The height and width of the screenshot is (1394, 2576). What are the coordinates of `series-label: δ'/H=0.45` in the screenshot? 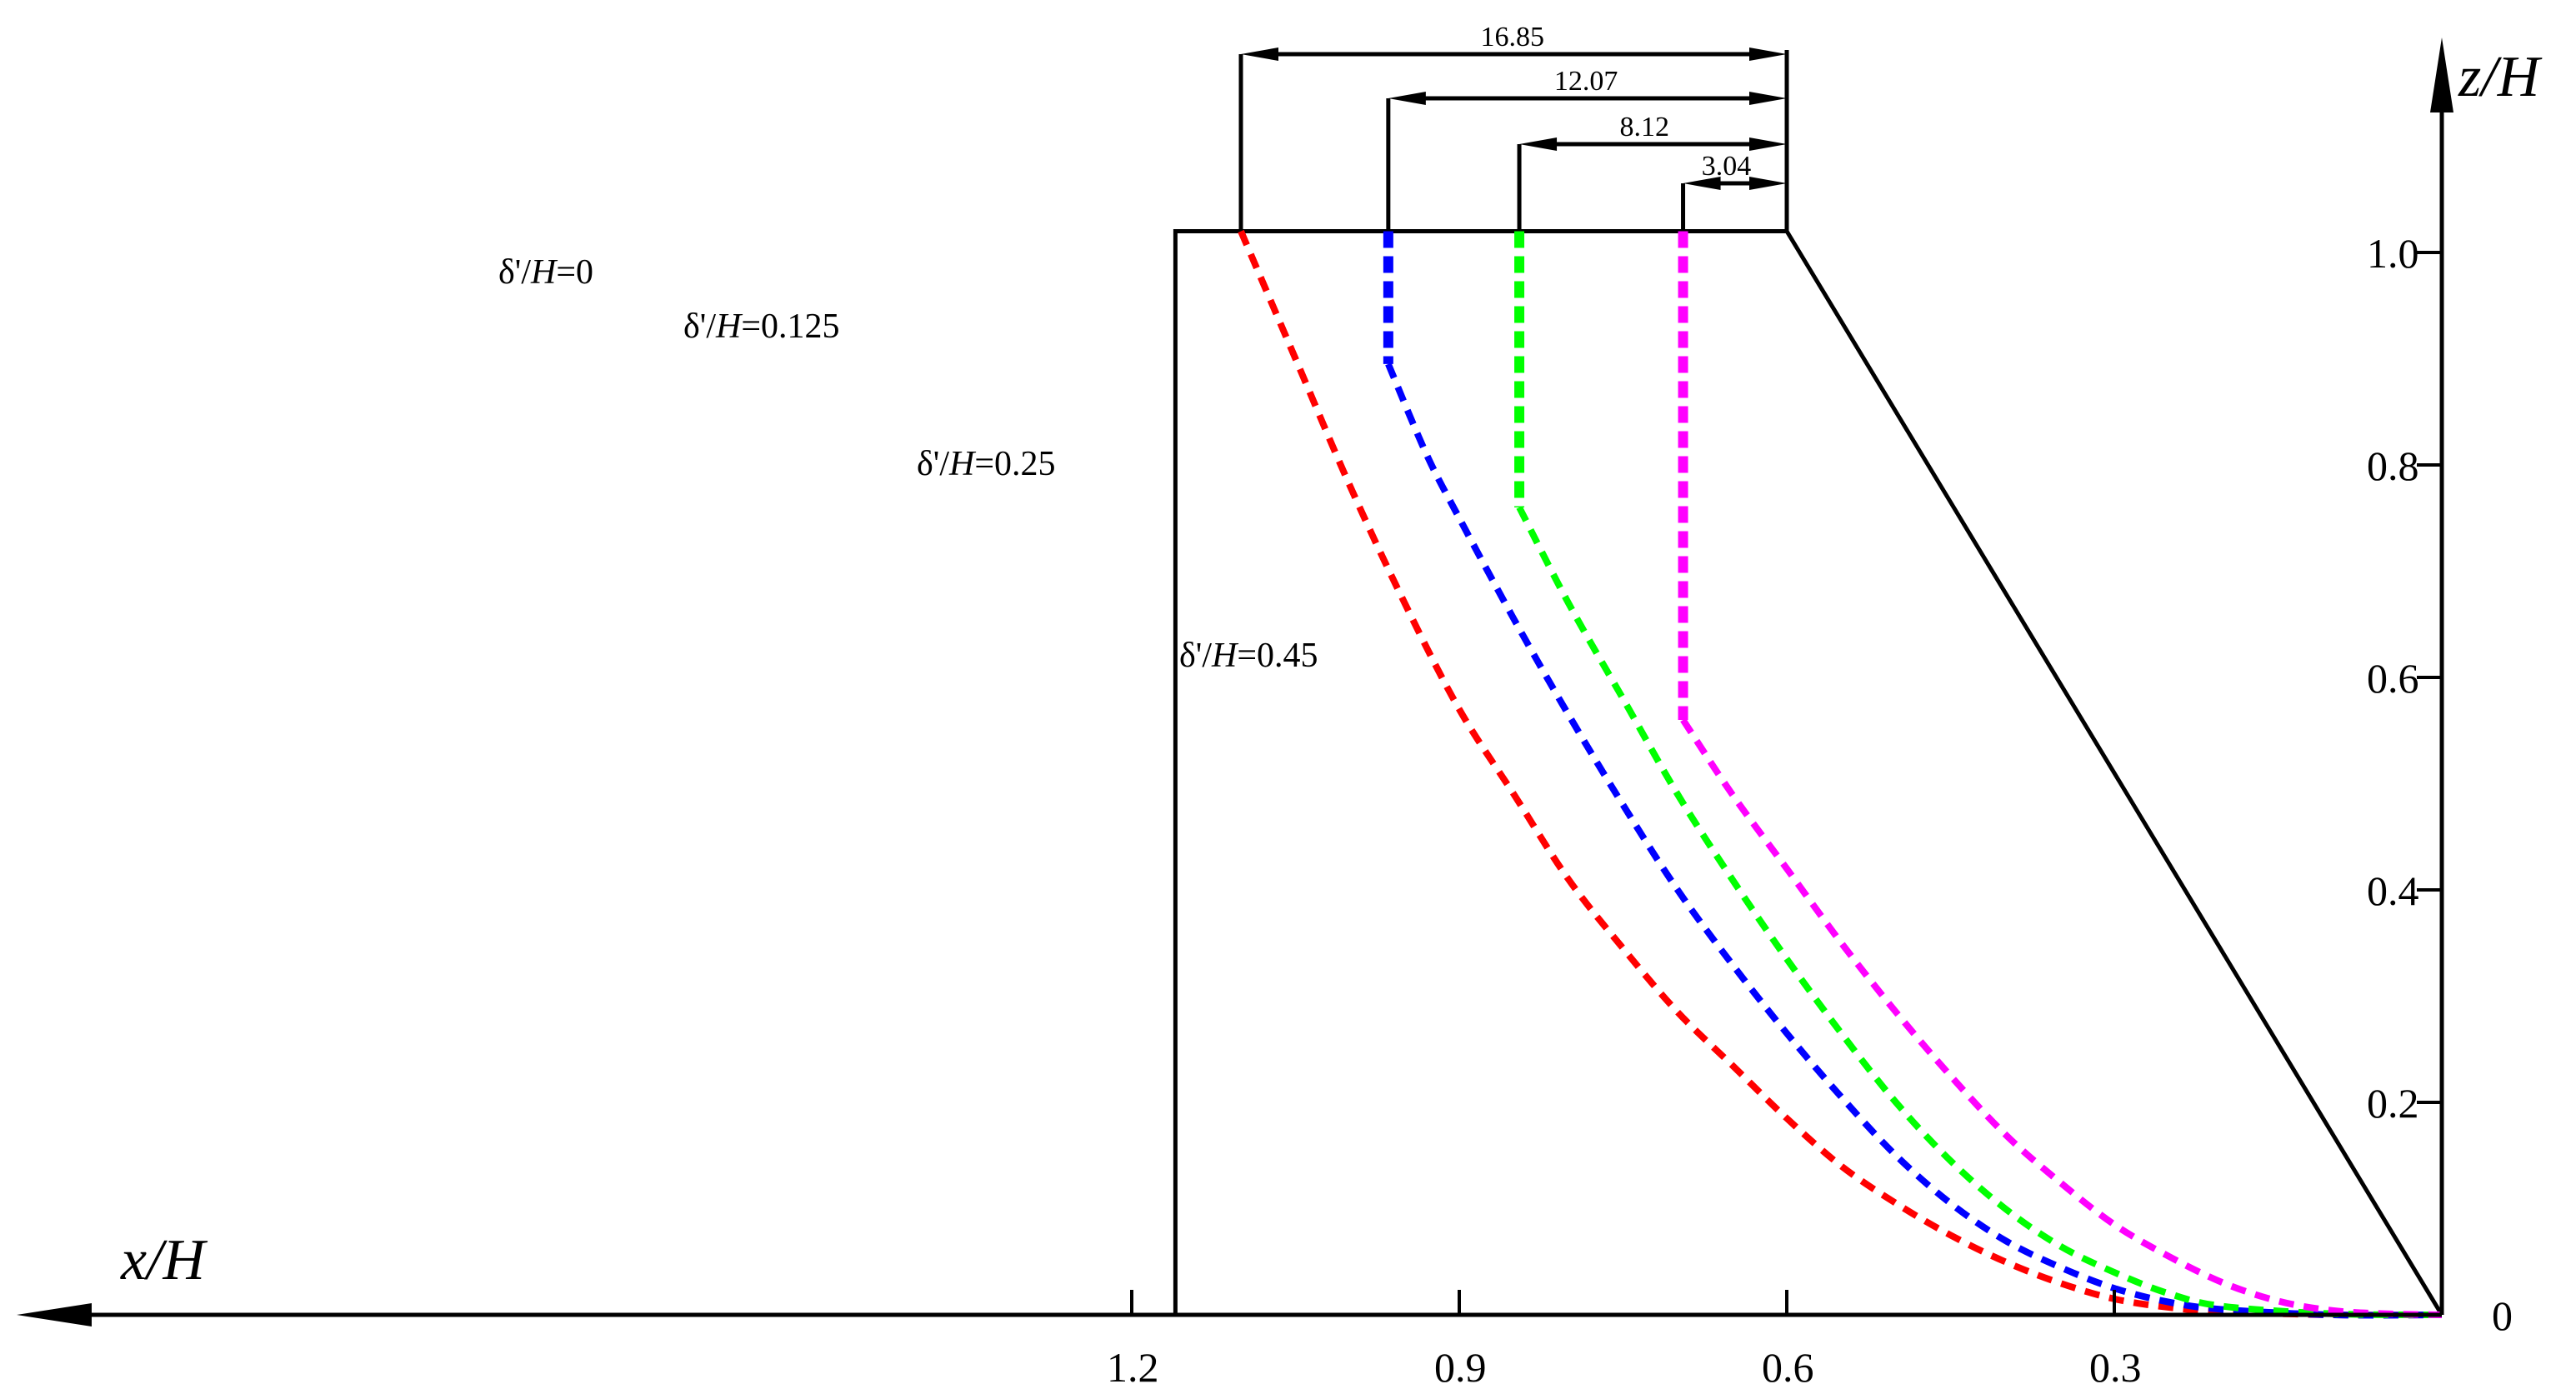 It's located at (1249, 656).